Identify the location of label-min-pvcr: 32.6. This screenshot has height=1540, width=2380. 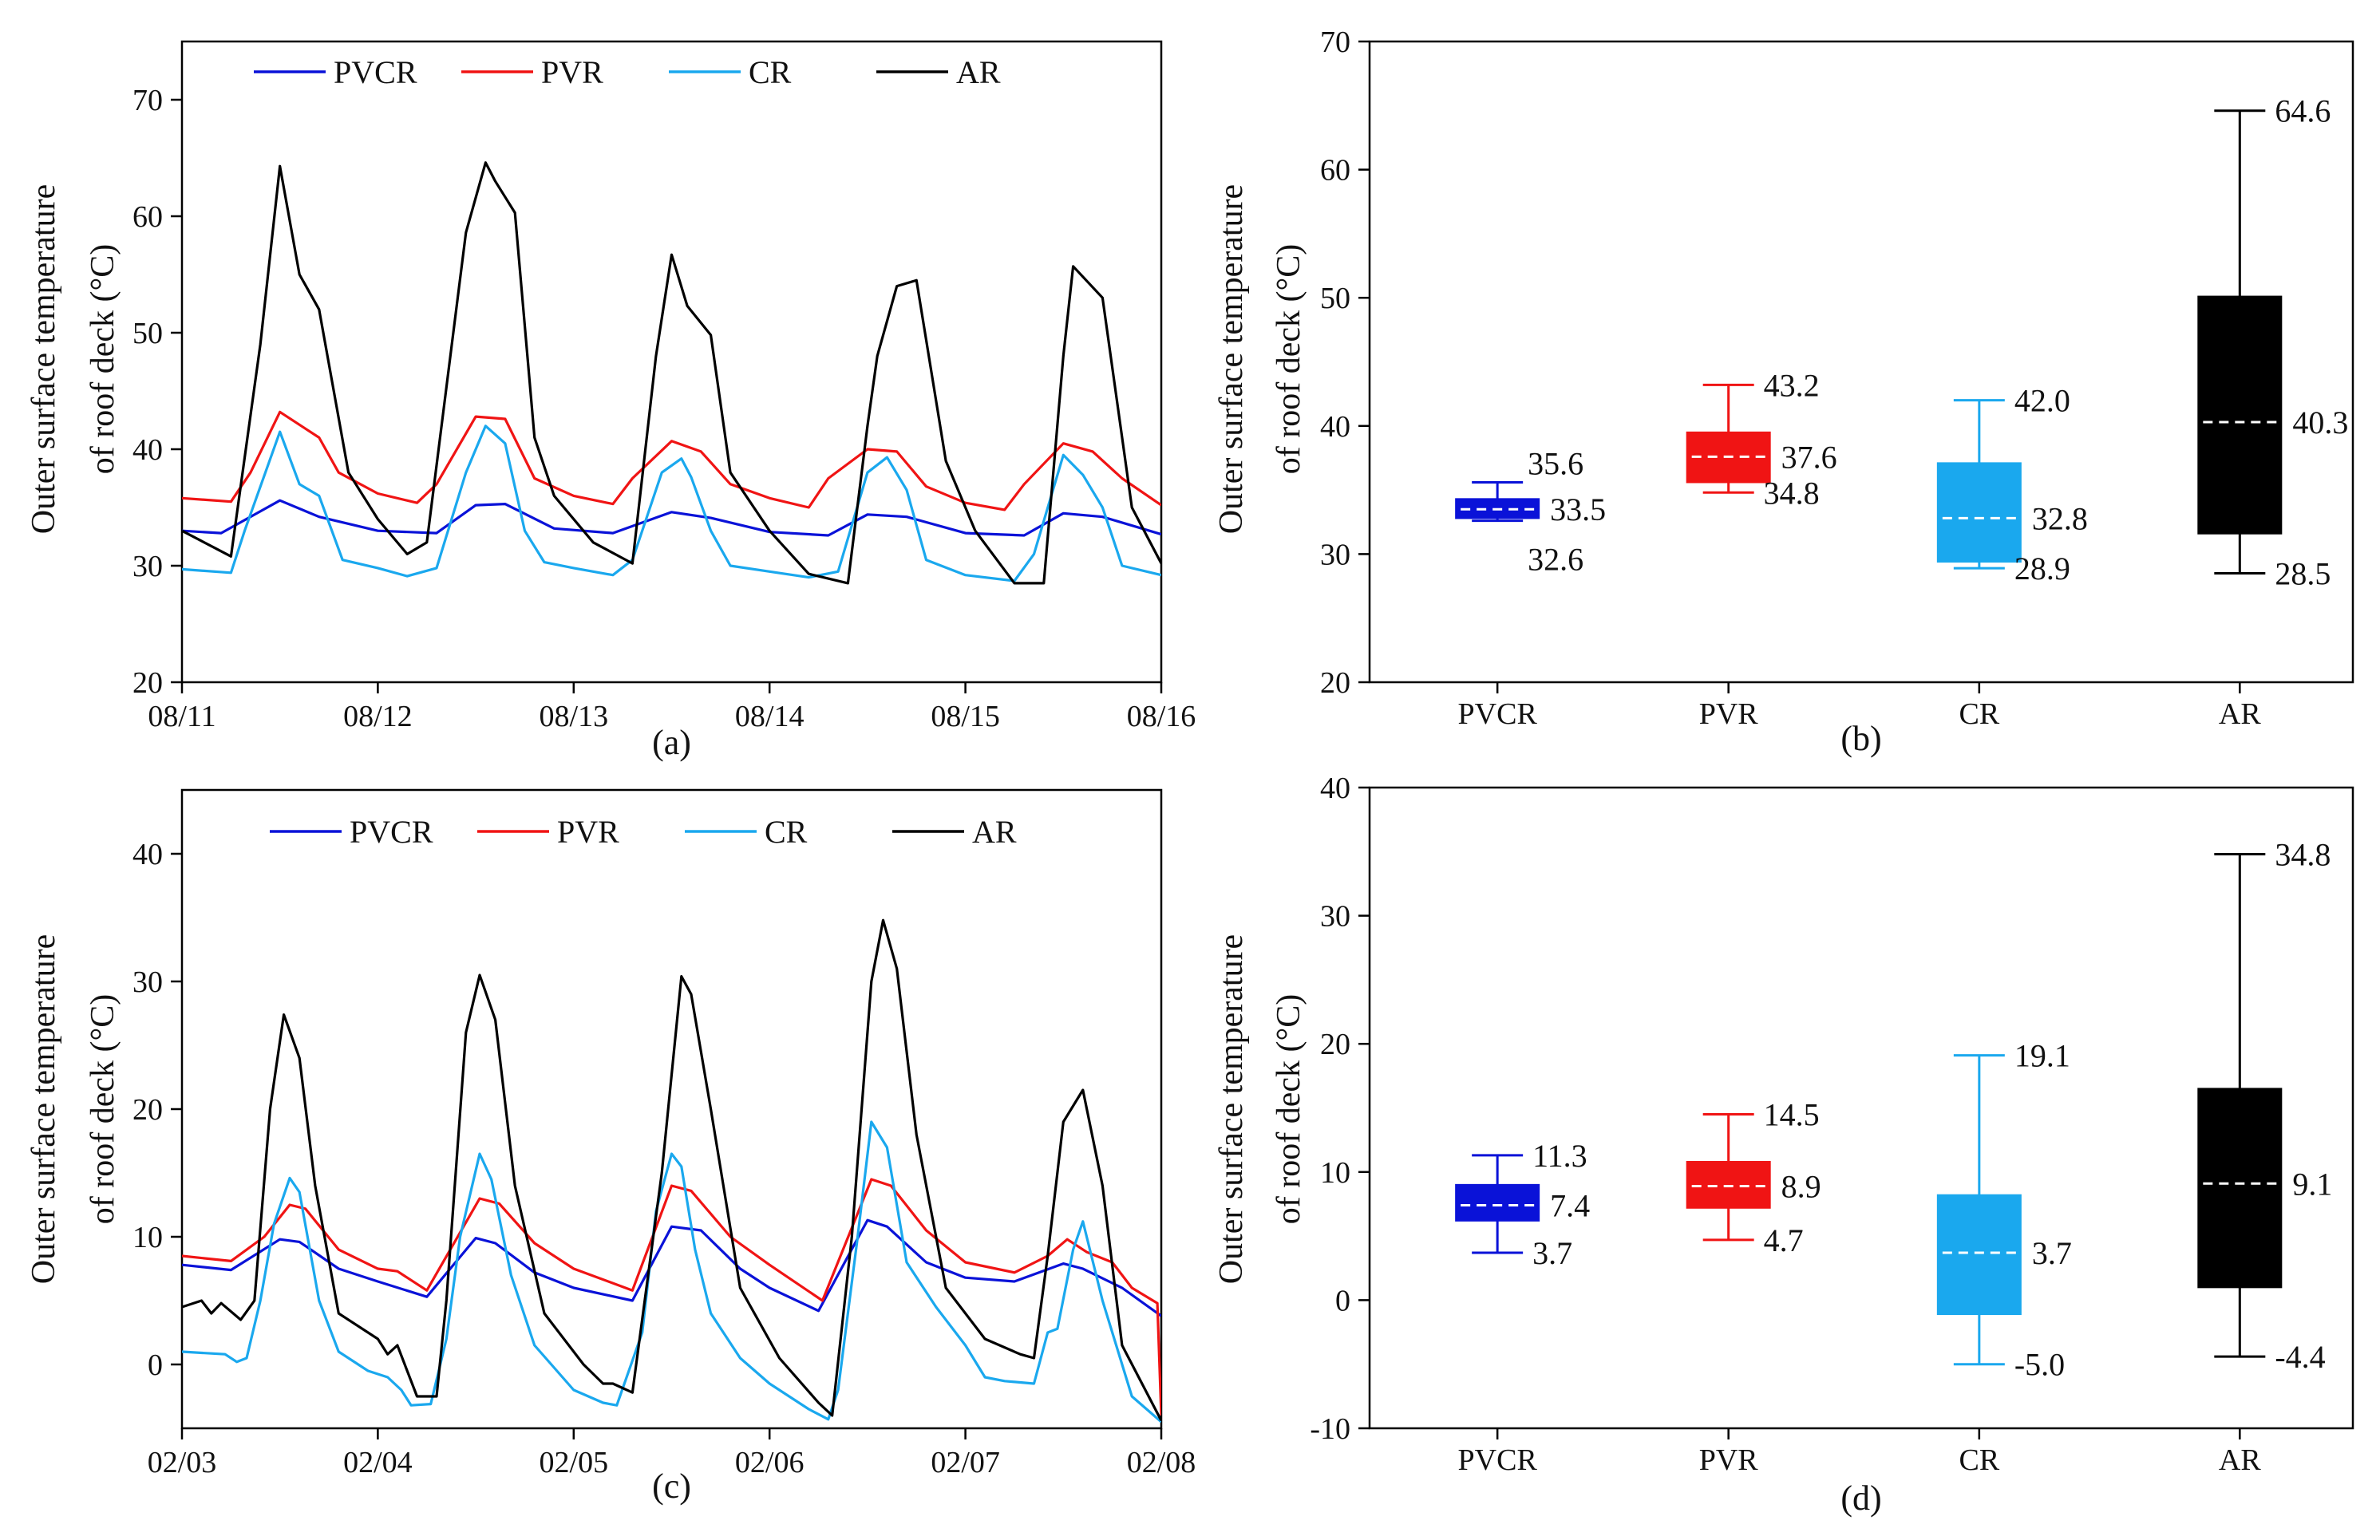
(1555, 560).